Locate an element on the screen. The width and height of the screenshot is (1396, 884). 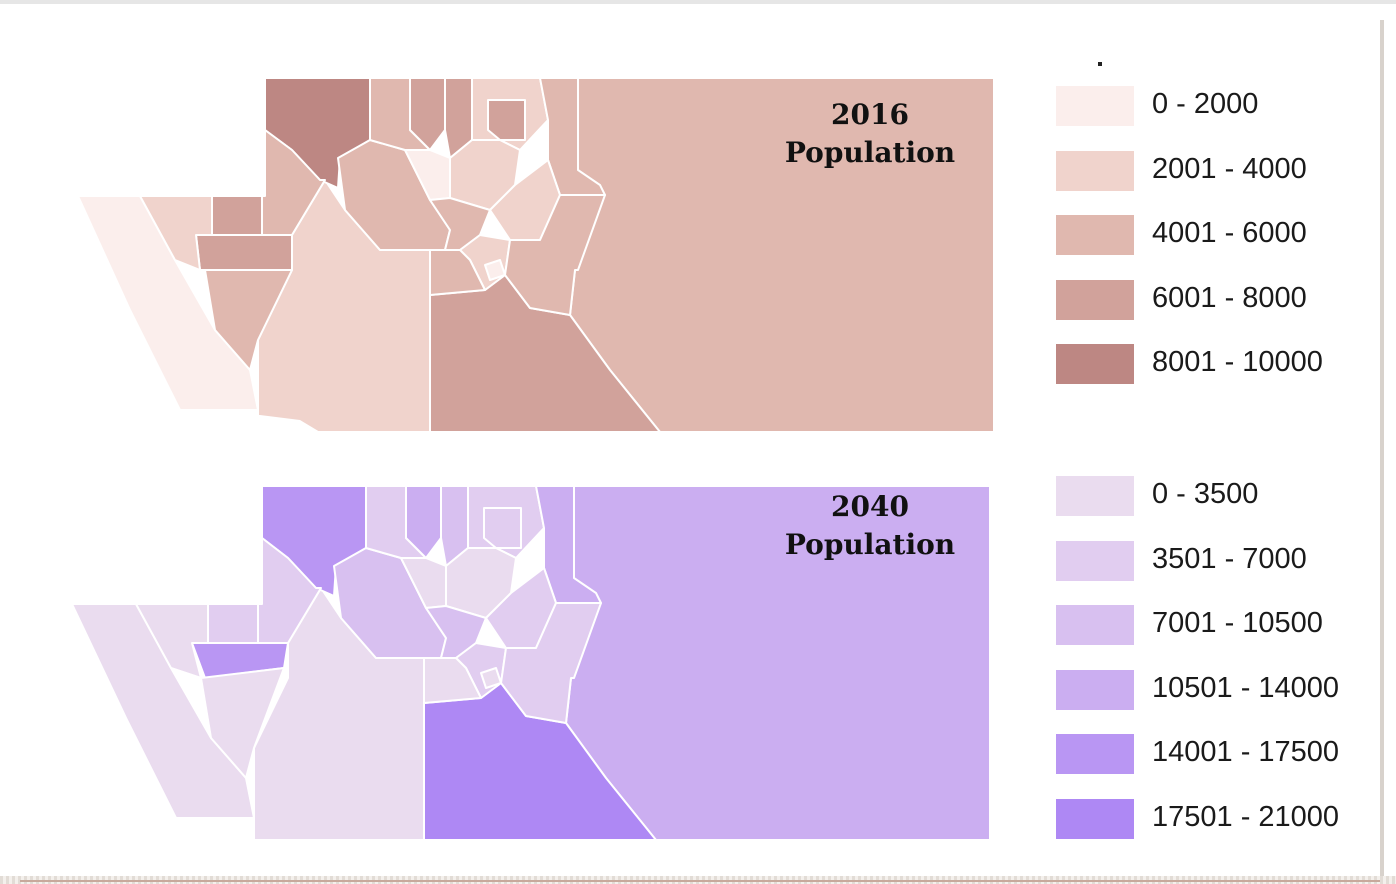
legend-label: 7001 - 10500 is located at coordinates (1237, 623).